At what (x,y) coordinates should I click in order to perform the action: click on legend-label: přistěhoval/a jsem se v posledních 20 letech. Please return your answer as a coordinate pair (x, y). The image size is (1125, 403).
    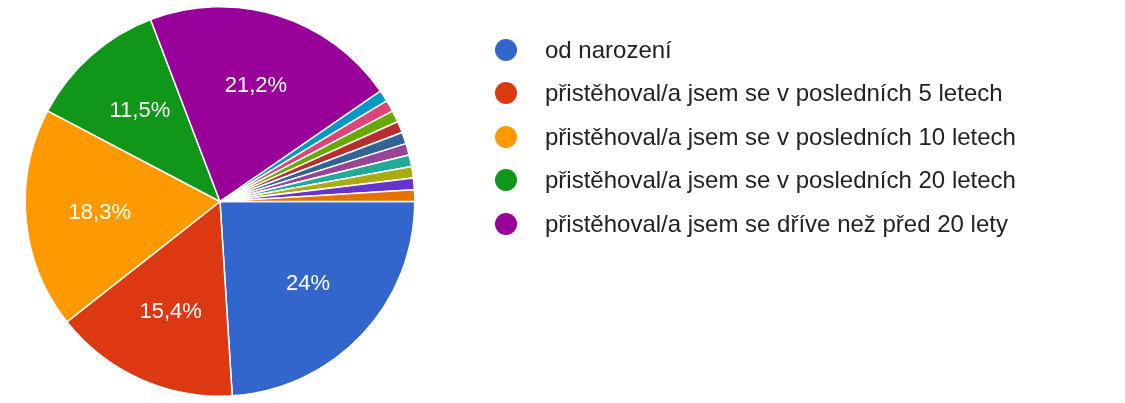
    Looking at the image, I should click on (780, 180).